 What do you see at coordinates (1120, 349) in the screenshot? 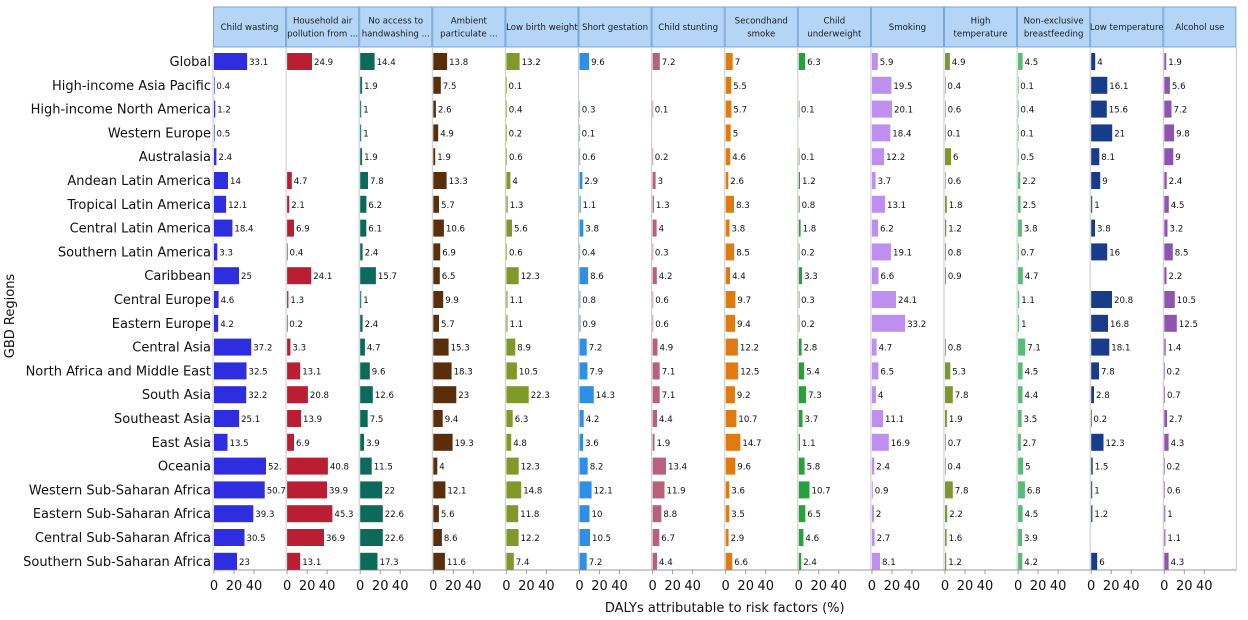
I see `value-label: 18.1` at bounding box center [1120, 349].